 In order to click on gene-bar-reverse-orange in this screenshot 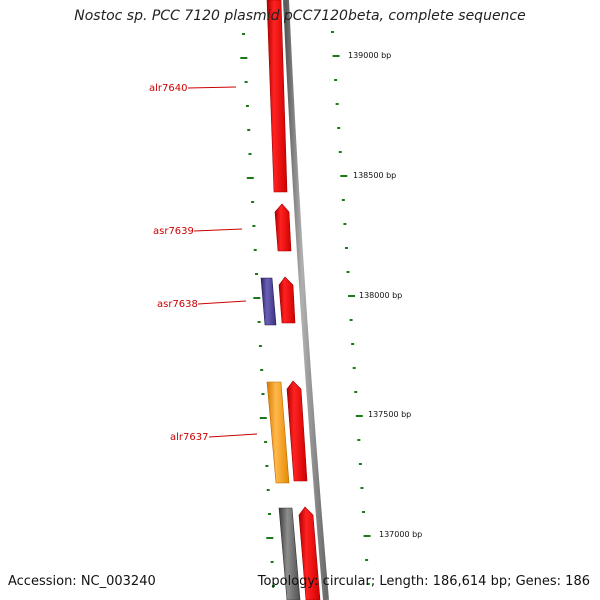, I will do `click(278, 432)`.